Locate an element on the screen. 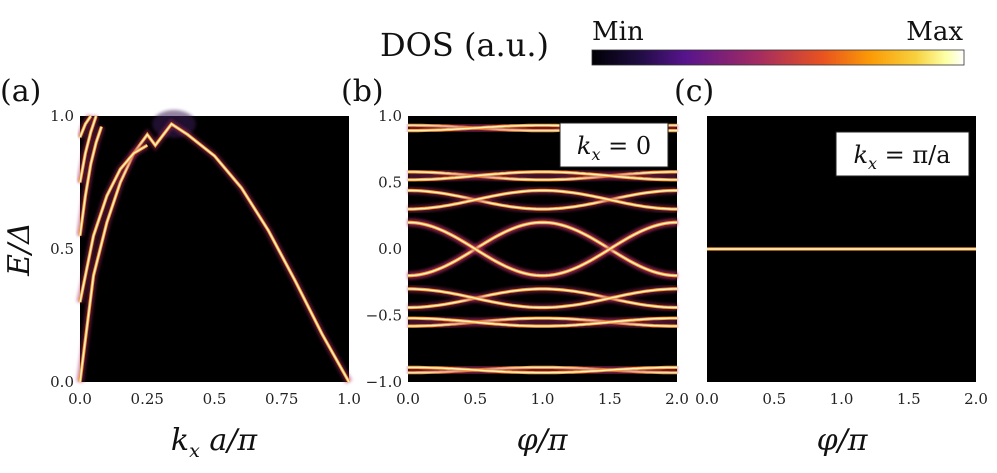  panel-label-b: (b) is located at coordinates (362, 91).